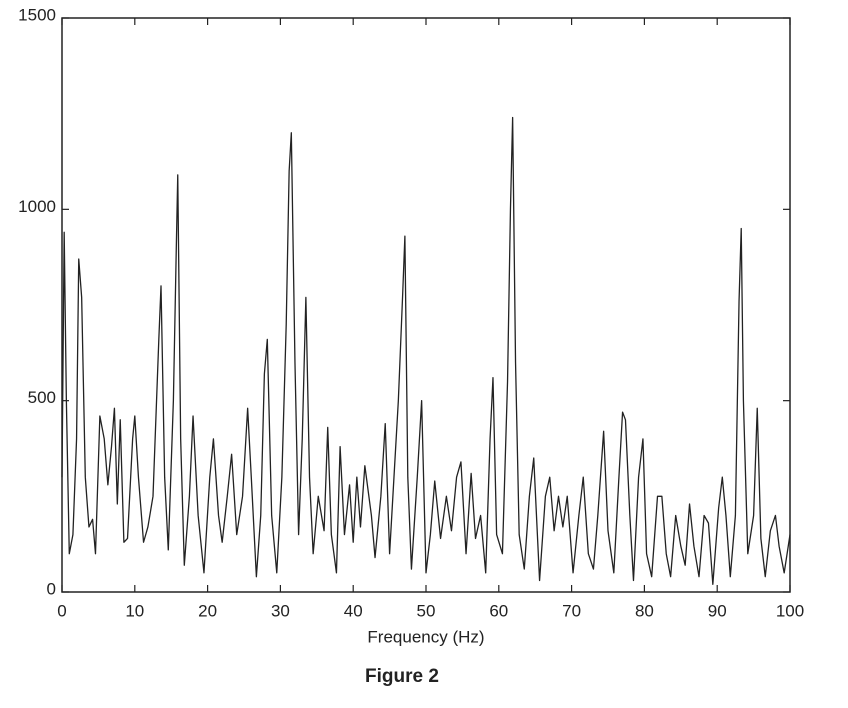 This screenshot has height=708, width=848. Describe the element at coordinates (498, 610) in the screenshot. I see `x-tick-label: 60` at that location.